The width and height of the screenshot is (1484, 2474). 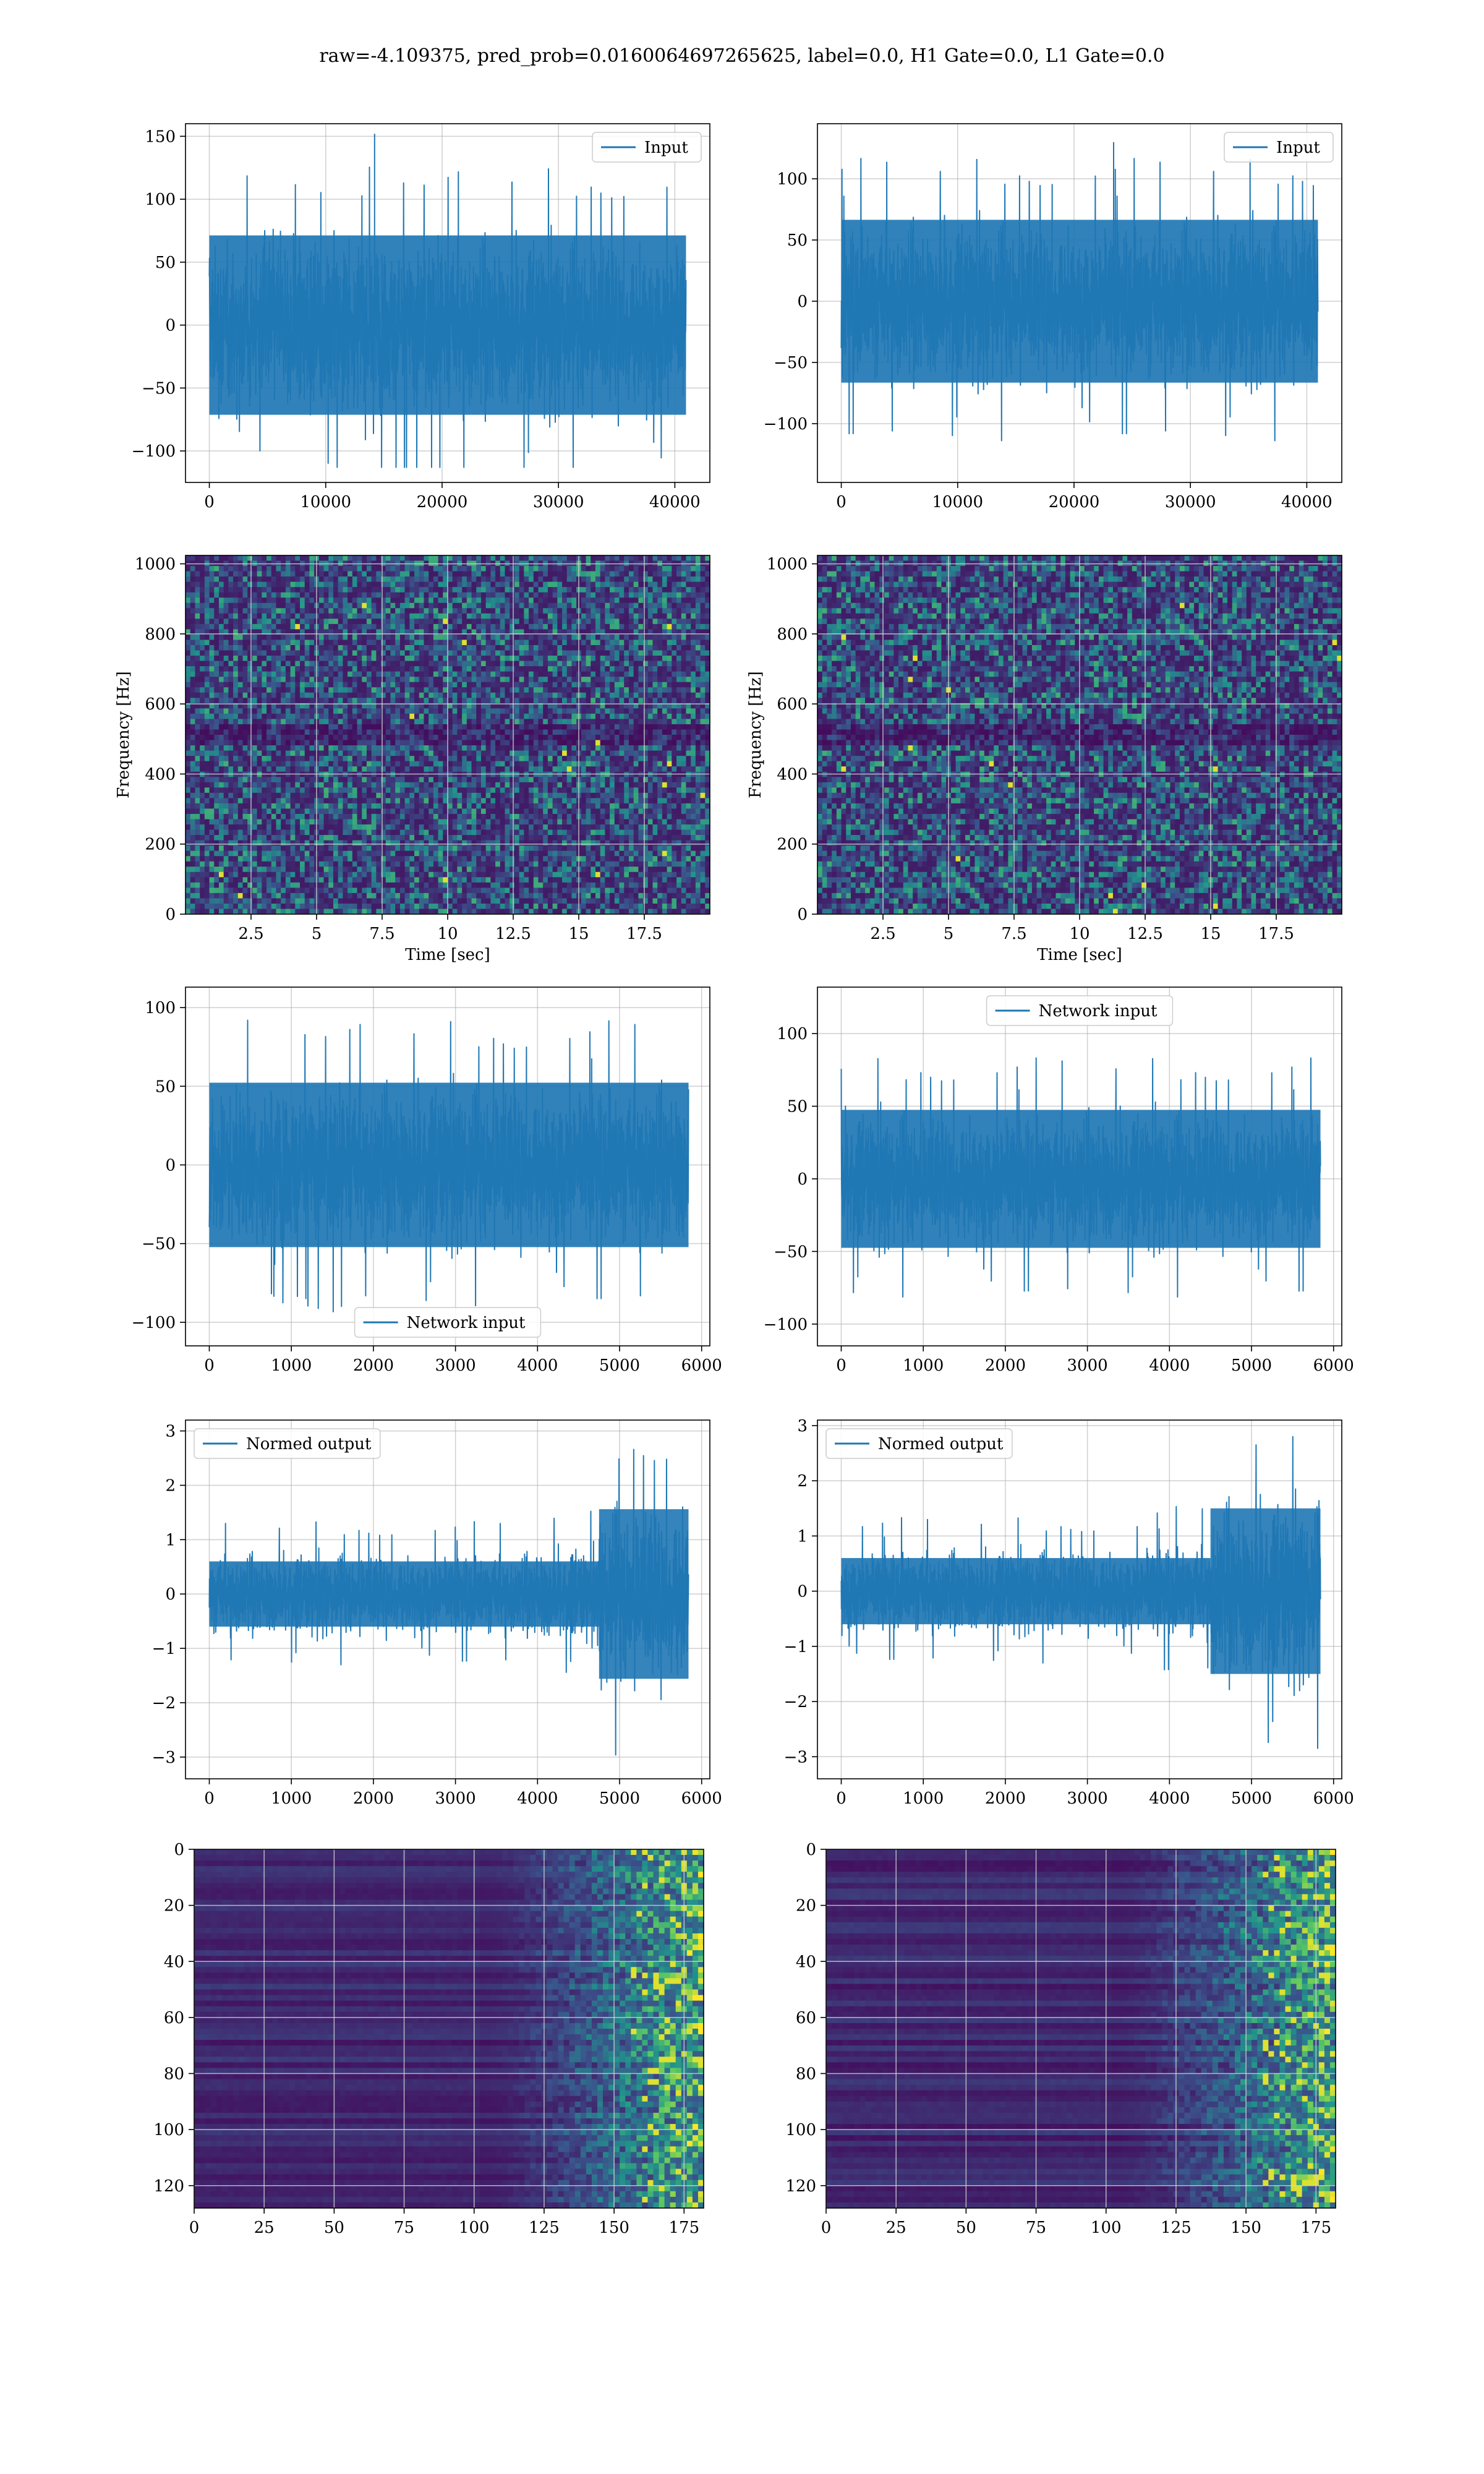 What do you see at coordinates (466, 1323) in the screenshot?
I see `legend-label: Network input` at bounding box center [466, 1323].